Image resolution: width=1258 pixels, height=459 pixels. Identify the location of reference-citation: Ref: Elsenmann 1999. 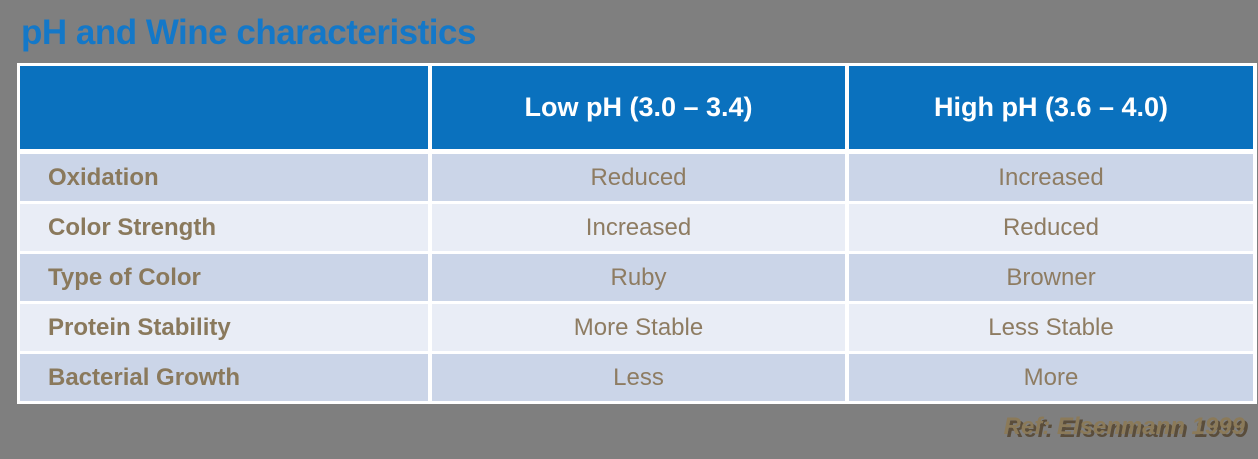
(1124, 426).